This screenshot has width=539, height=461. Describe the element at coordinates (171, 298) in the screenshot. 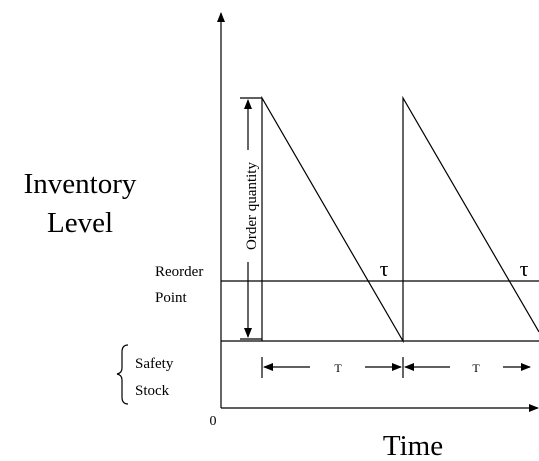

I see `reorder-label: Point` at that location.